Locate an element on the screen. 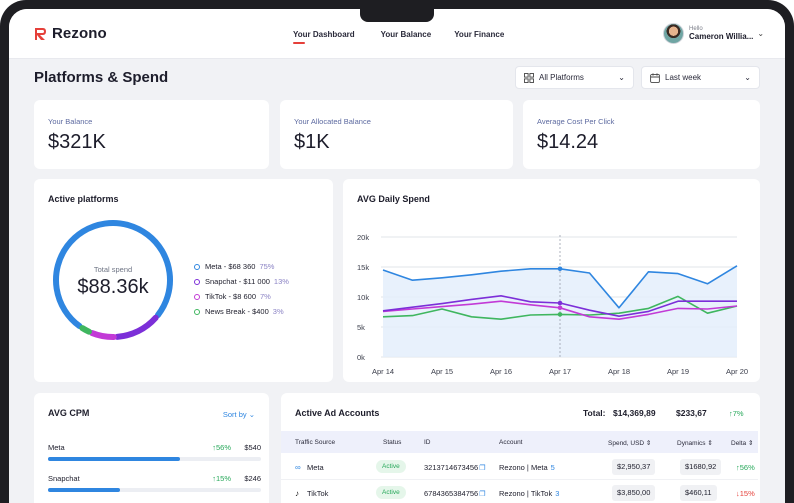 This screenshot has width=794, height=503. cpm-delta: ↑56% is located at coordinates (221, 447).